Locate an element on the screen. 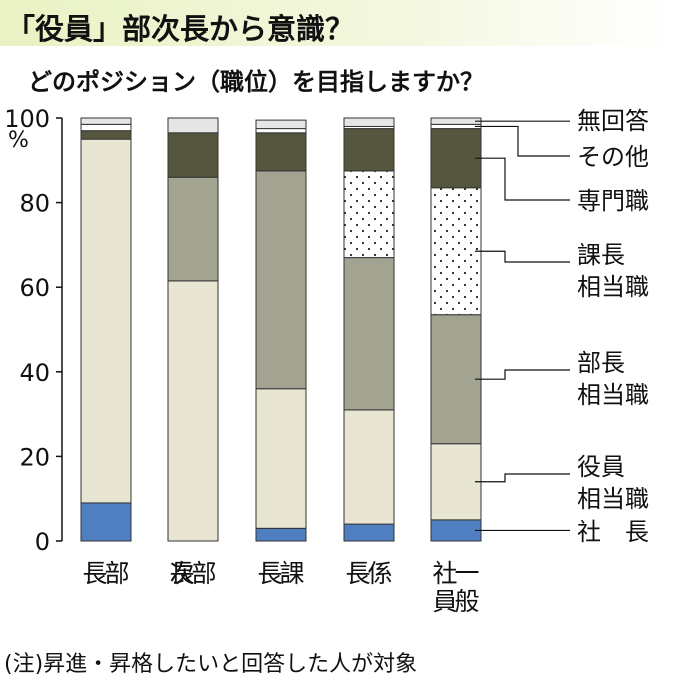  y-tick-label: 80 is located at coordinates (34, 204).